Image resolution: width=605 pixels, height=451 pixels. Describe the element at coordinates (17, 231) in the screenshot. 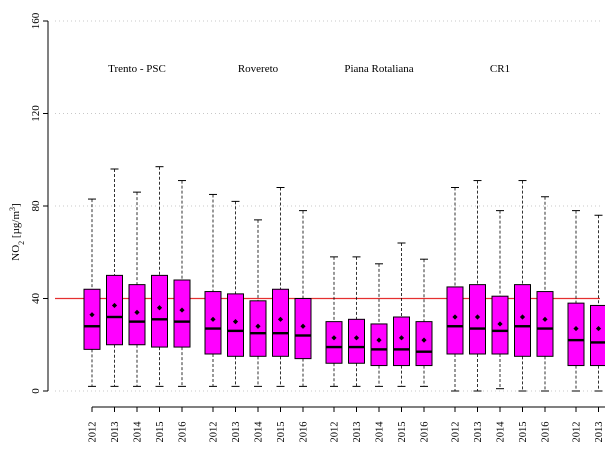

I see `y-axis-title: NO2 [µg/m3]` at that location.